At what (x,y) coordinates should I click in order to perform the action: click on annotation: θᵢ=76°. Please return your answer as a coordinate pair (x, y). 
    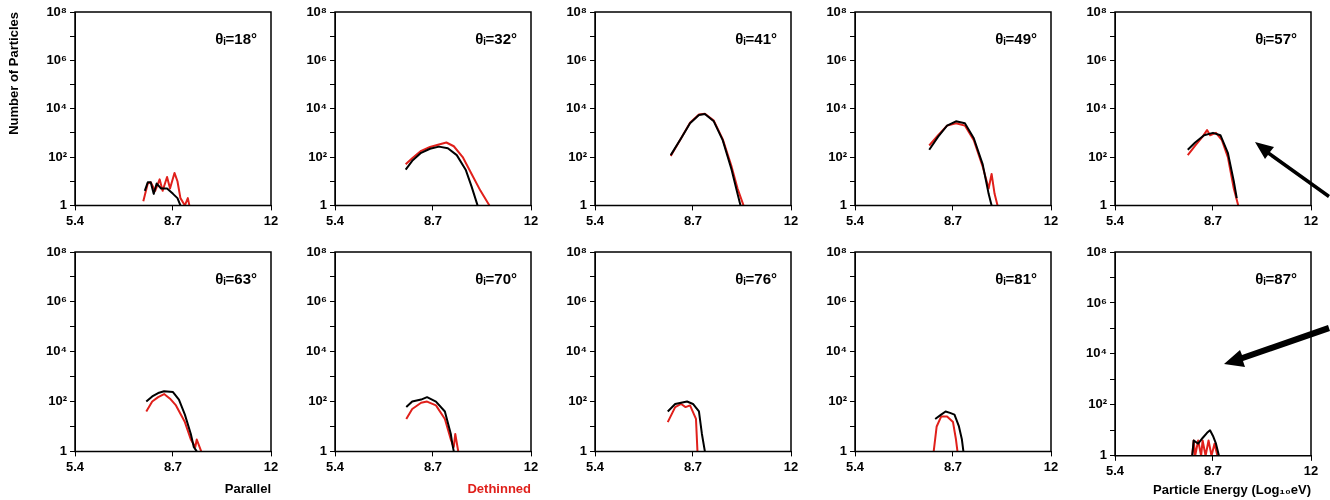
    Looking at the image, I should click on (756, 278).